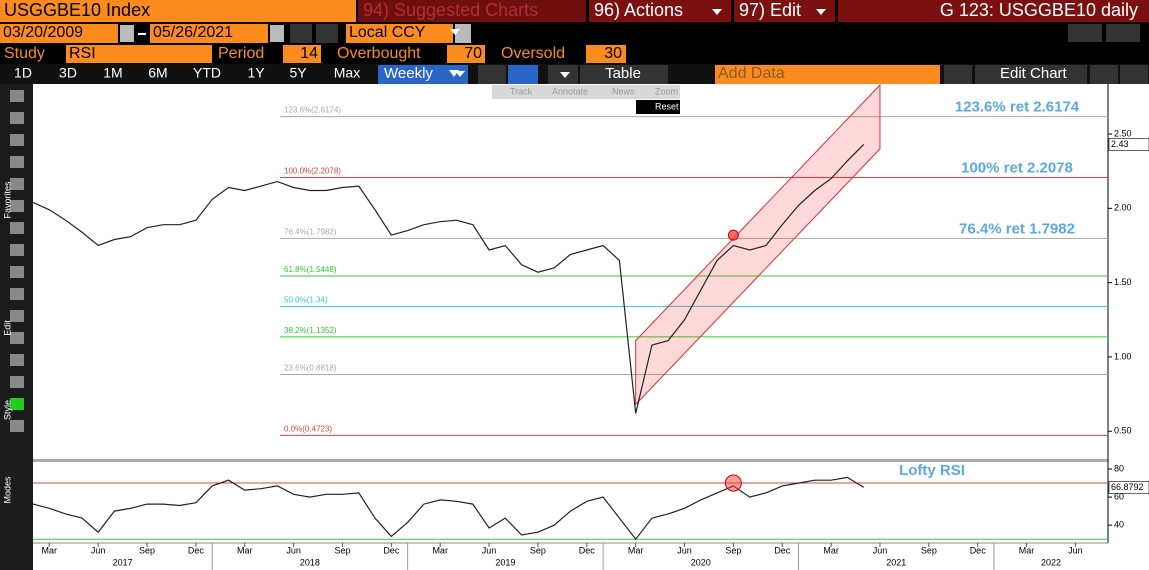 The image size is (1149, 570). Describe the element at coordinates (7, 328) in the screenshot. I see `label: Edit` at that location.